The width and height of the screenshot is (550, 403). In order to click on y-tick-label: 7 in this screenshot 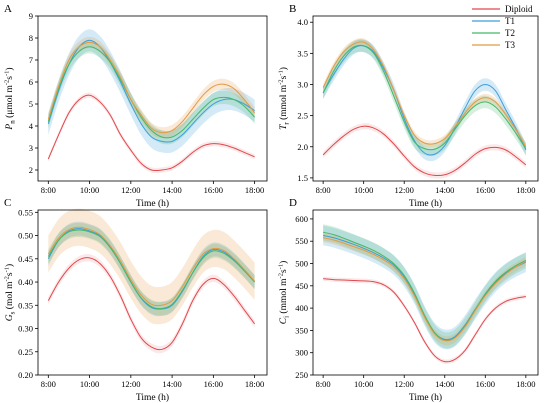, I will do `click(31, 60)`.